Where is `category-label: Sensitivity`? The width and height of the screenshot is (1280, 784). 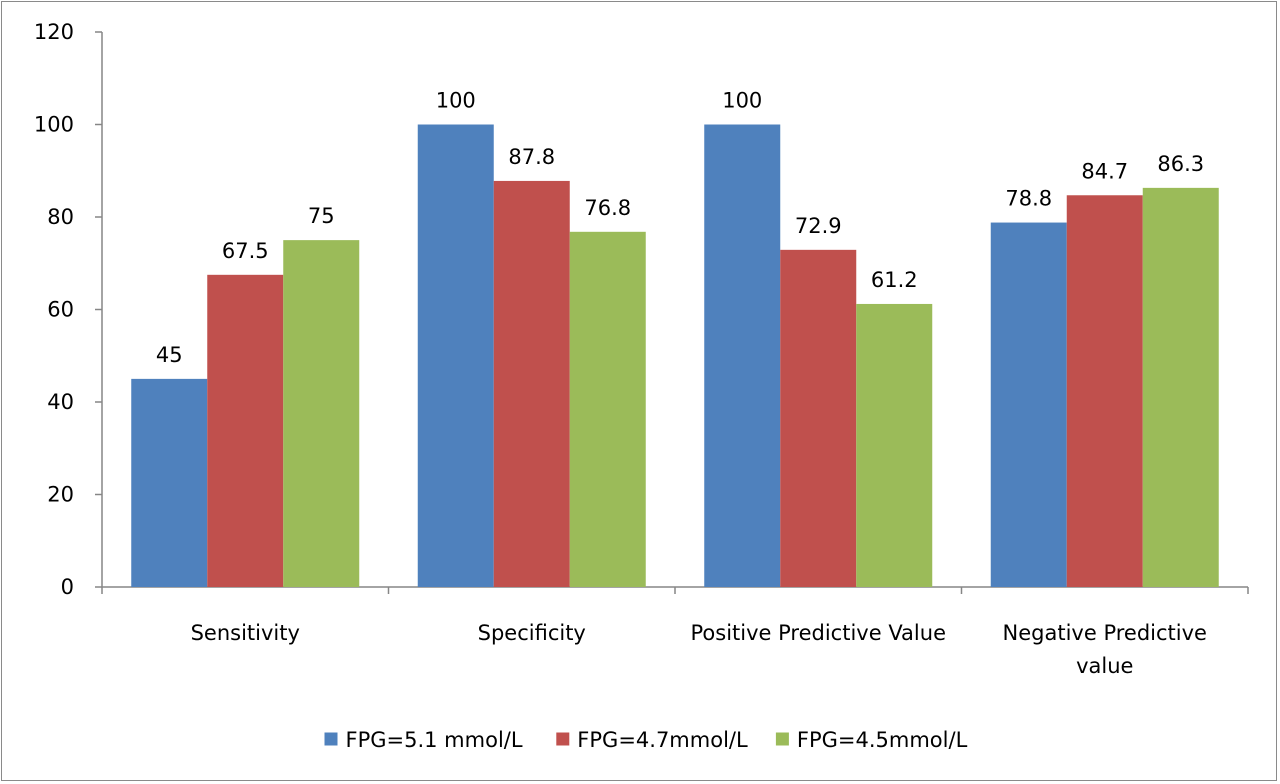
category-label: Sensitivity is located at coordinates (245, 633).